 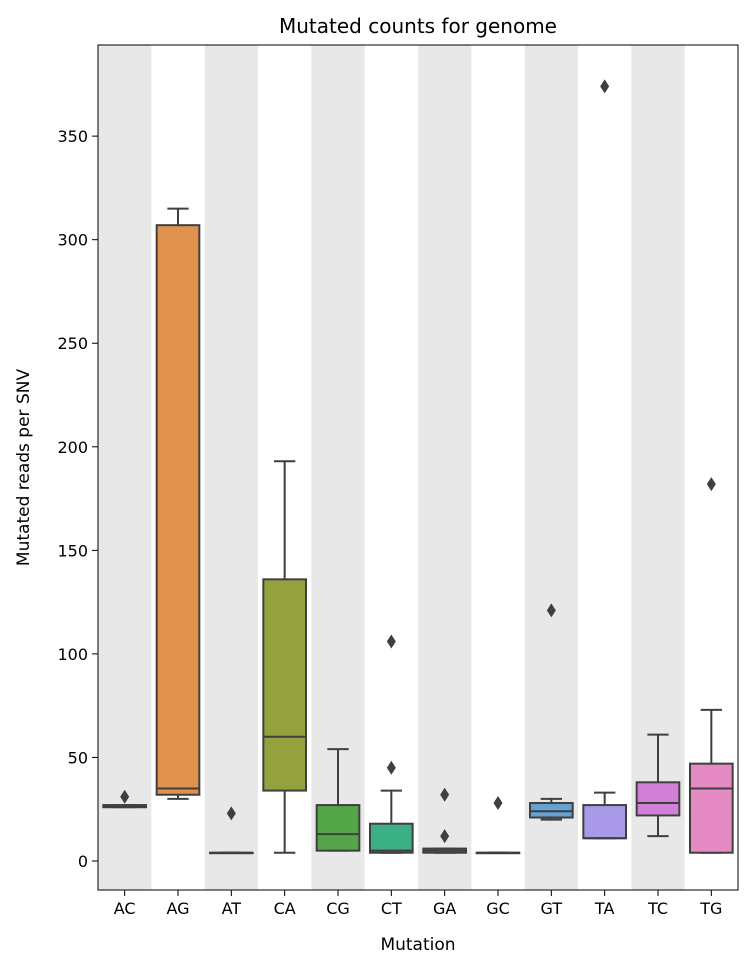 I want to click on x-tick-label: GA, so click(x=444, y=908).